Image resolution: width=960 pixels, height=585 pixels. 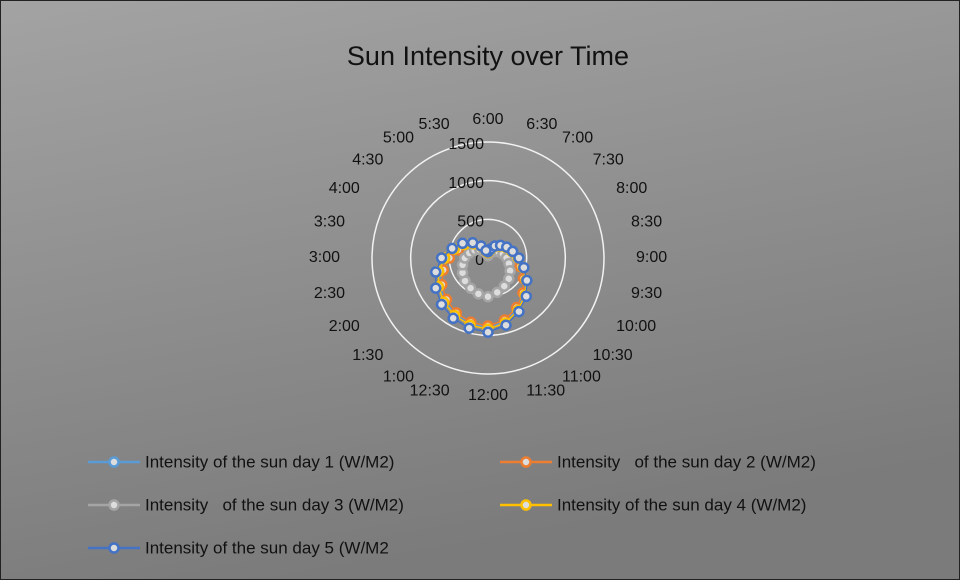 What do you see at coordinates (646, 293) in the screenshot?
I see `category-label: 9:30` at bounding box center [646, 293].